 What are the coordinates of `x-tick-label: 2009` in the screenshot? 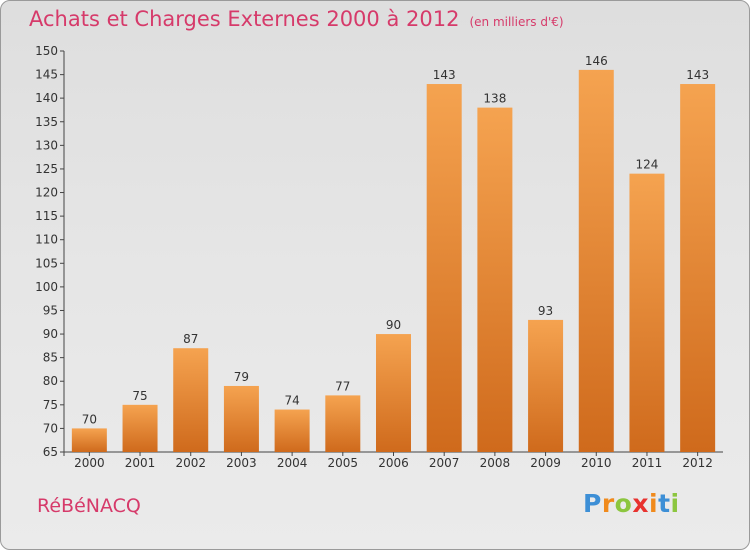 It's located at (545, 463).